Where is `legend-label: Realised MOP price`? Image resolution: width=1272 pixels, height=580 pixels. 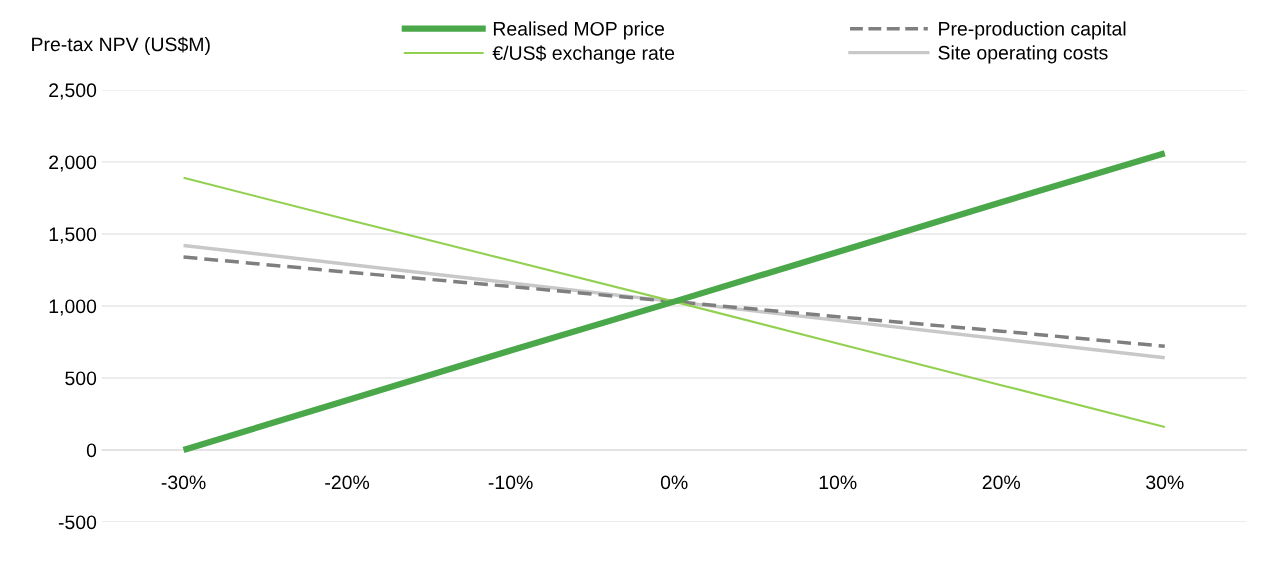 legend-label: Realised MOP price is located at coordinates (579, 30).